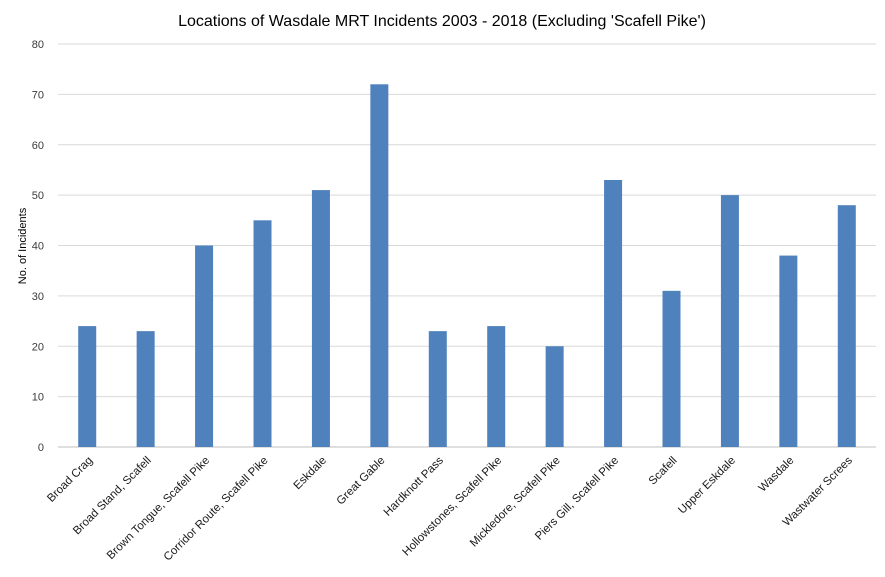  I want to click on y-tick-label: 30, so click(38, 297).